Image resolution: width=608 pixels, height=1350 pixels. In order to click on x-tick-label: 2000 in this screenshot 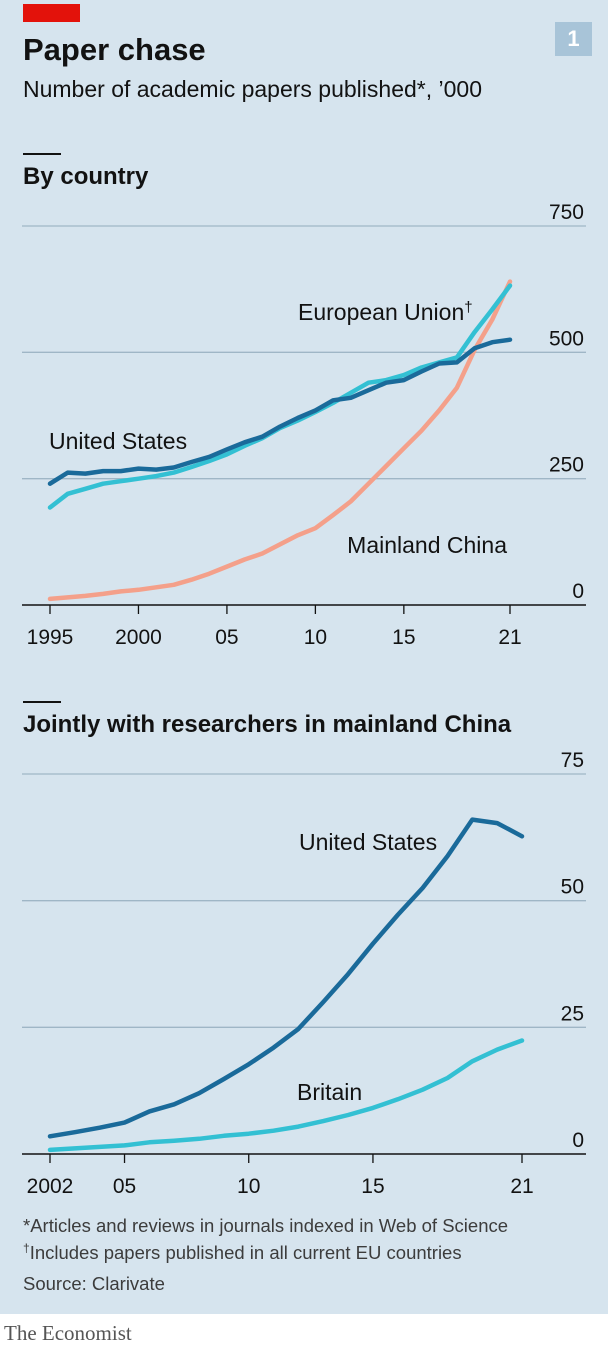, I will do `click(138, 637)`.